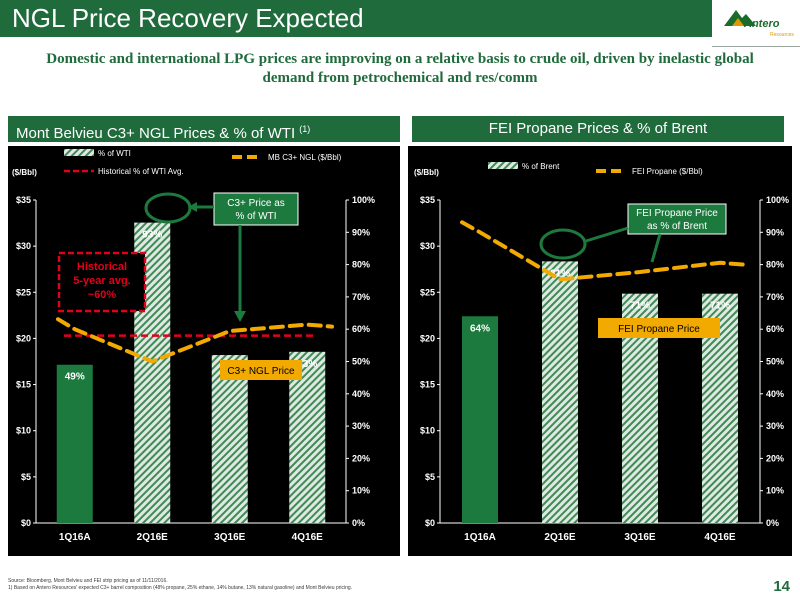 This screenshot has width=800, height=600. I want to click on company-logo: Antero Resources, so click(758, 24).